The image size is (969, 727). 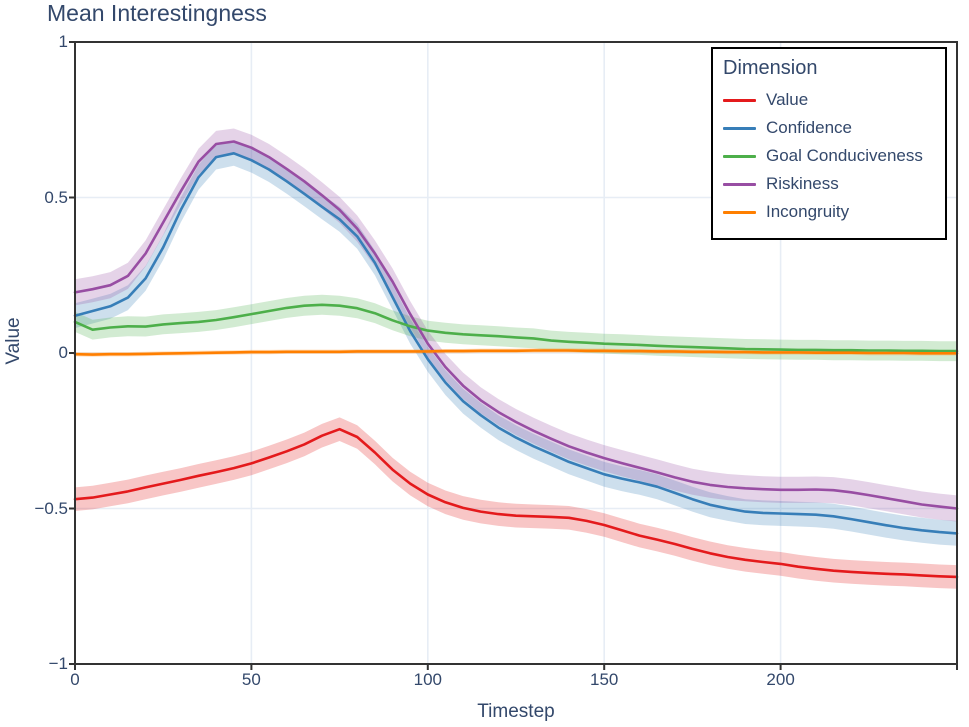 What do you see at coordinates (157, 13) in the screenshot?
I see `chart-title: Mean Interestingness` at bounding box center [157, 13].